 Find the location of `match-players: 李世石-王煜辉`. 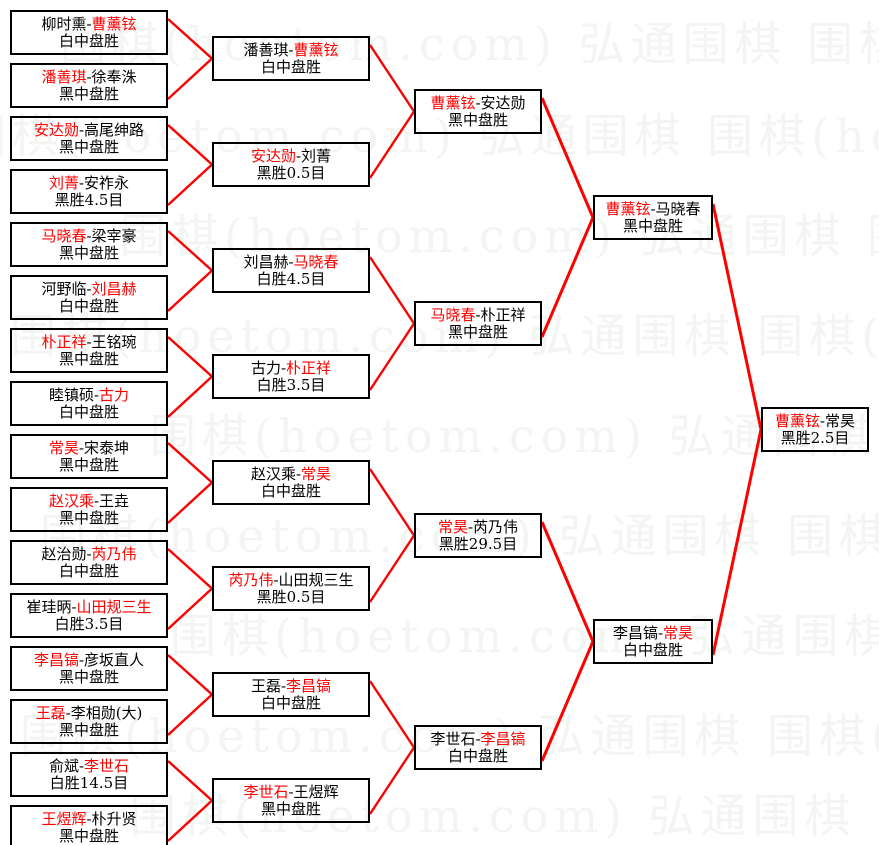

match-players: 李世石-王煜辉 is located at coordinates (290, 792).